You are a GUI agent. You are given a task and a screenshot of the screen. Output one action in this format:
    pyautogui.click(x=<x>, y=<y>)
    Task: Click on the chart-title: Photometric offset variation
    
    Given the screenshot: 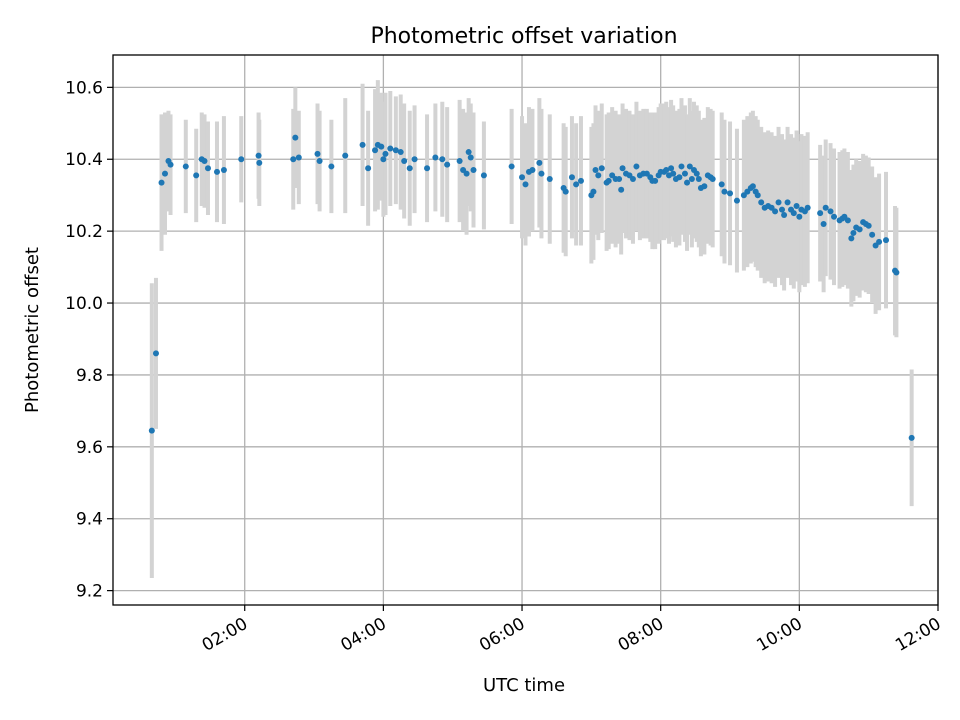 What is the action you would take?
    pyautogui.click(x=523, y=36)
    